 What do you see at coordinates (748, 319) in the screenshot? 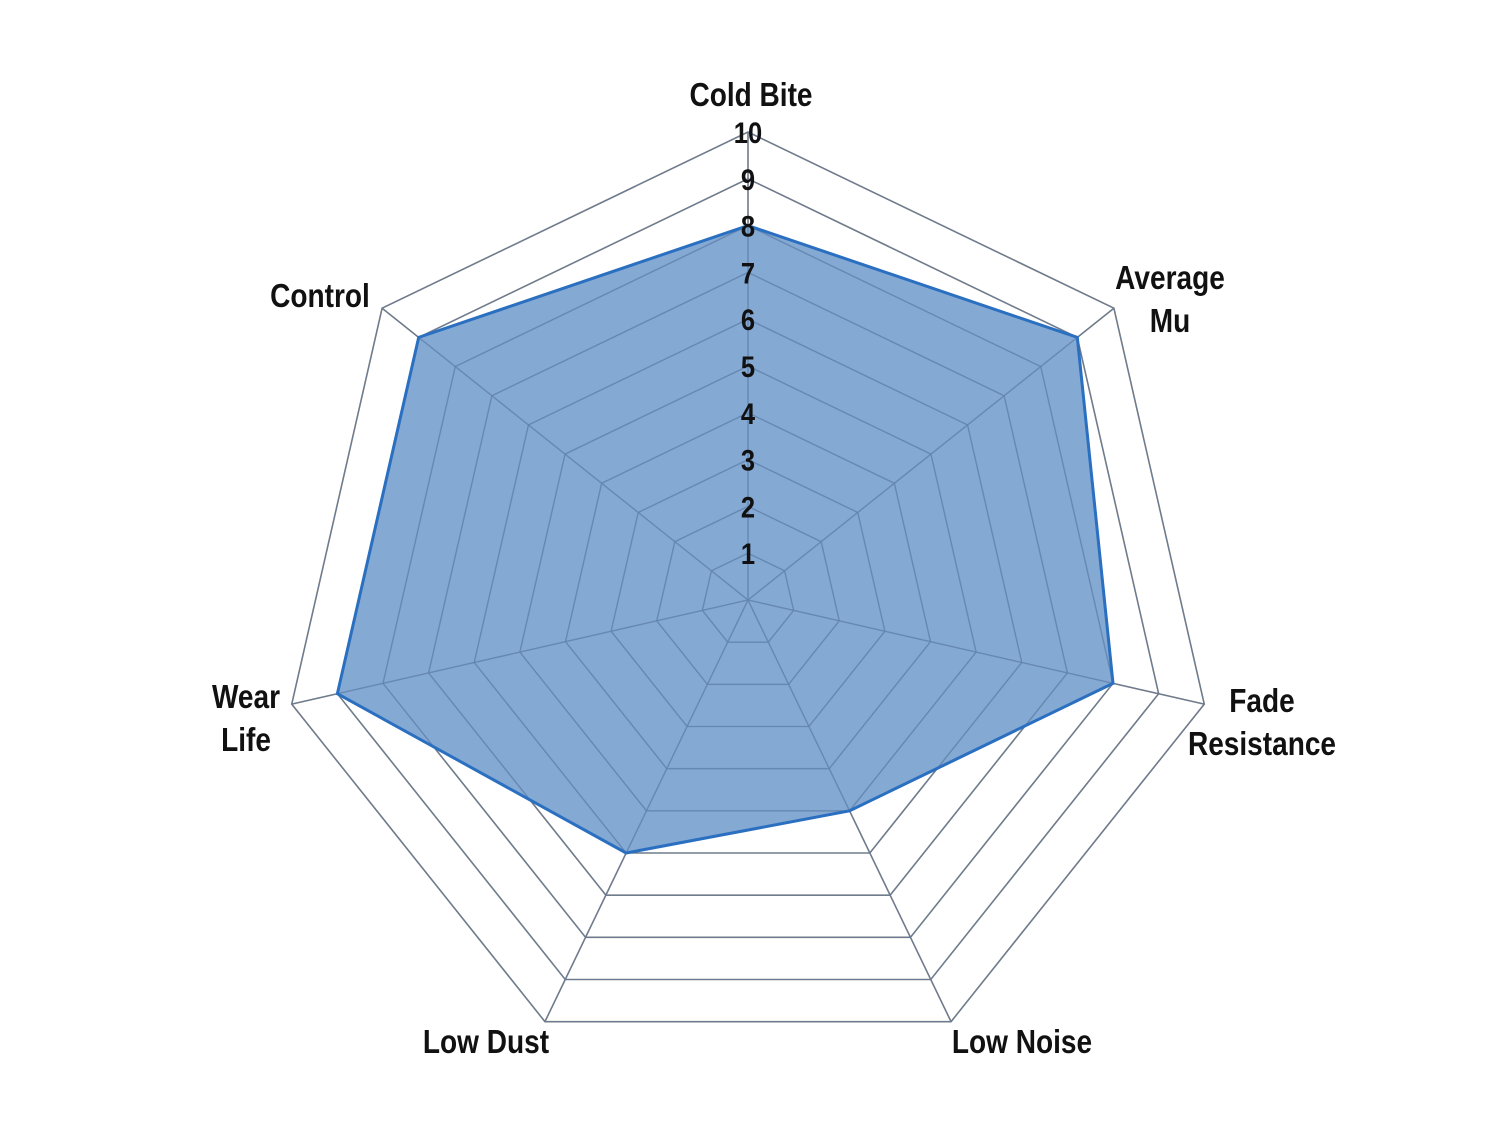
I see `tick-label-6: 6` at bounding box center [748, 319].